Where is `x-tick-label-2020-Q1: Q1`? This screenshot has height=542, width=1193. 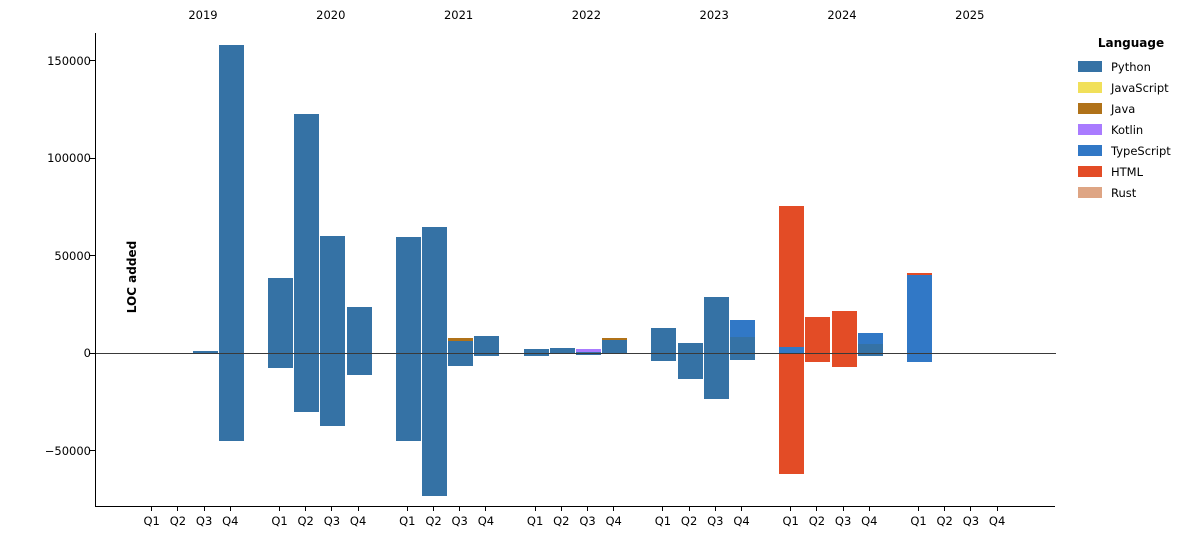
x-tick-label-2020-Q1: Q1 is located at coordinates (279, 521).